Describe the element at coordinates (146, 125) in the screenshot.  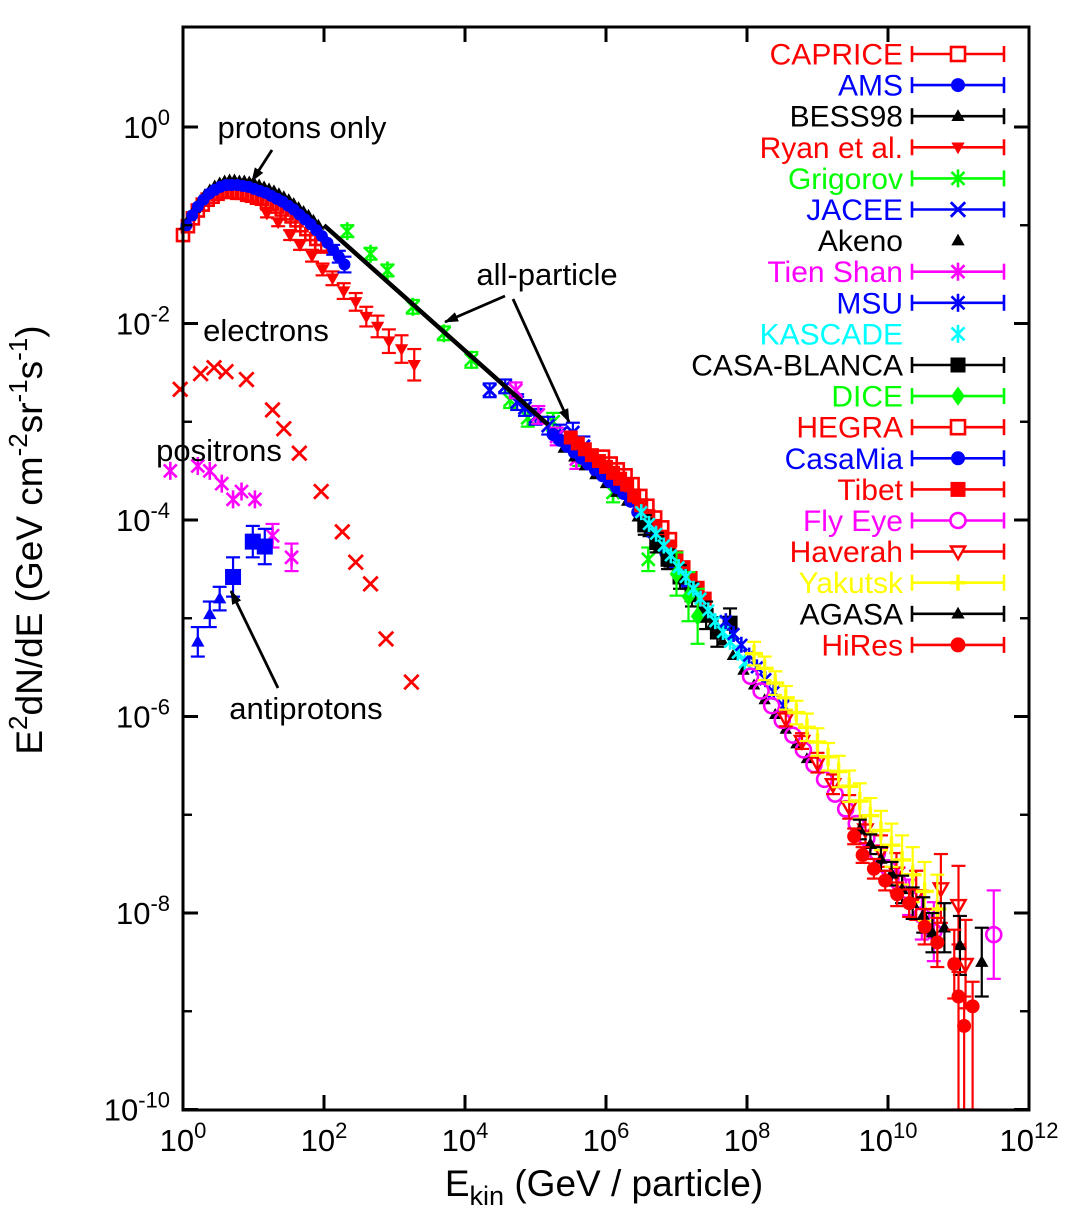
I see `y-tick-label: 10⁰` at that location.